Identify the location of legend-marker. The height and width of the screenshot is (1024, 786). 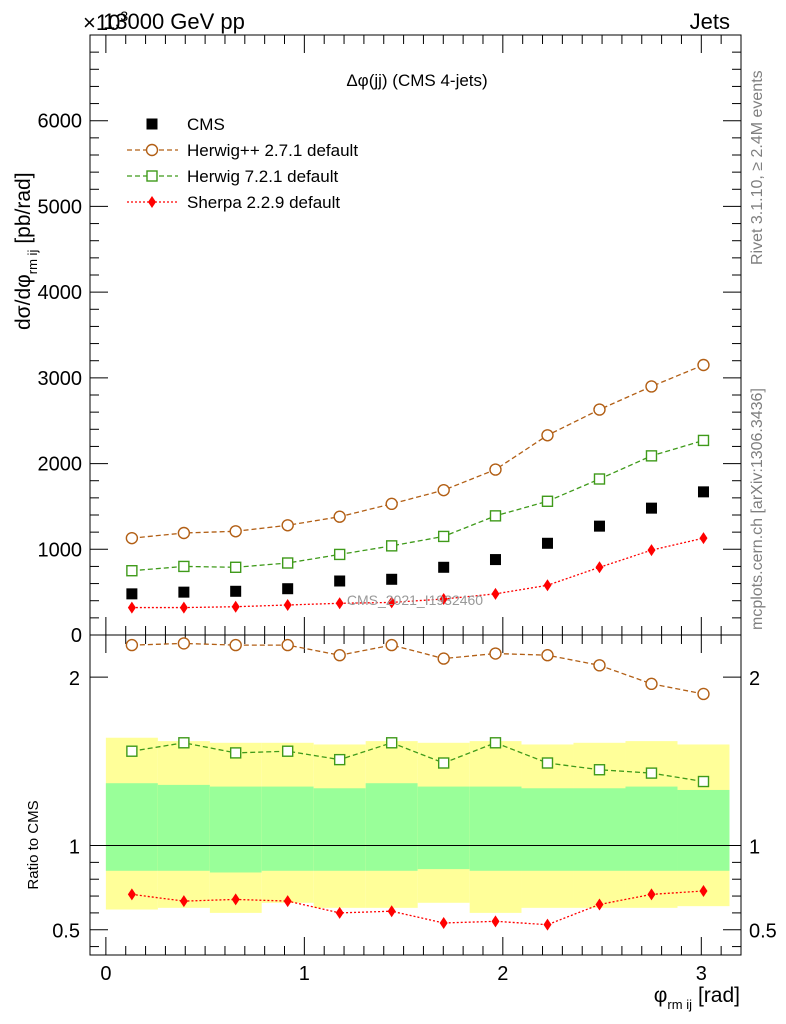
(152, 150).